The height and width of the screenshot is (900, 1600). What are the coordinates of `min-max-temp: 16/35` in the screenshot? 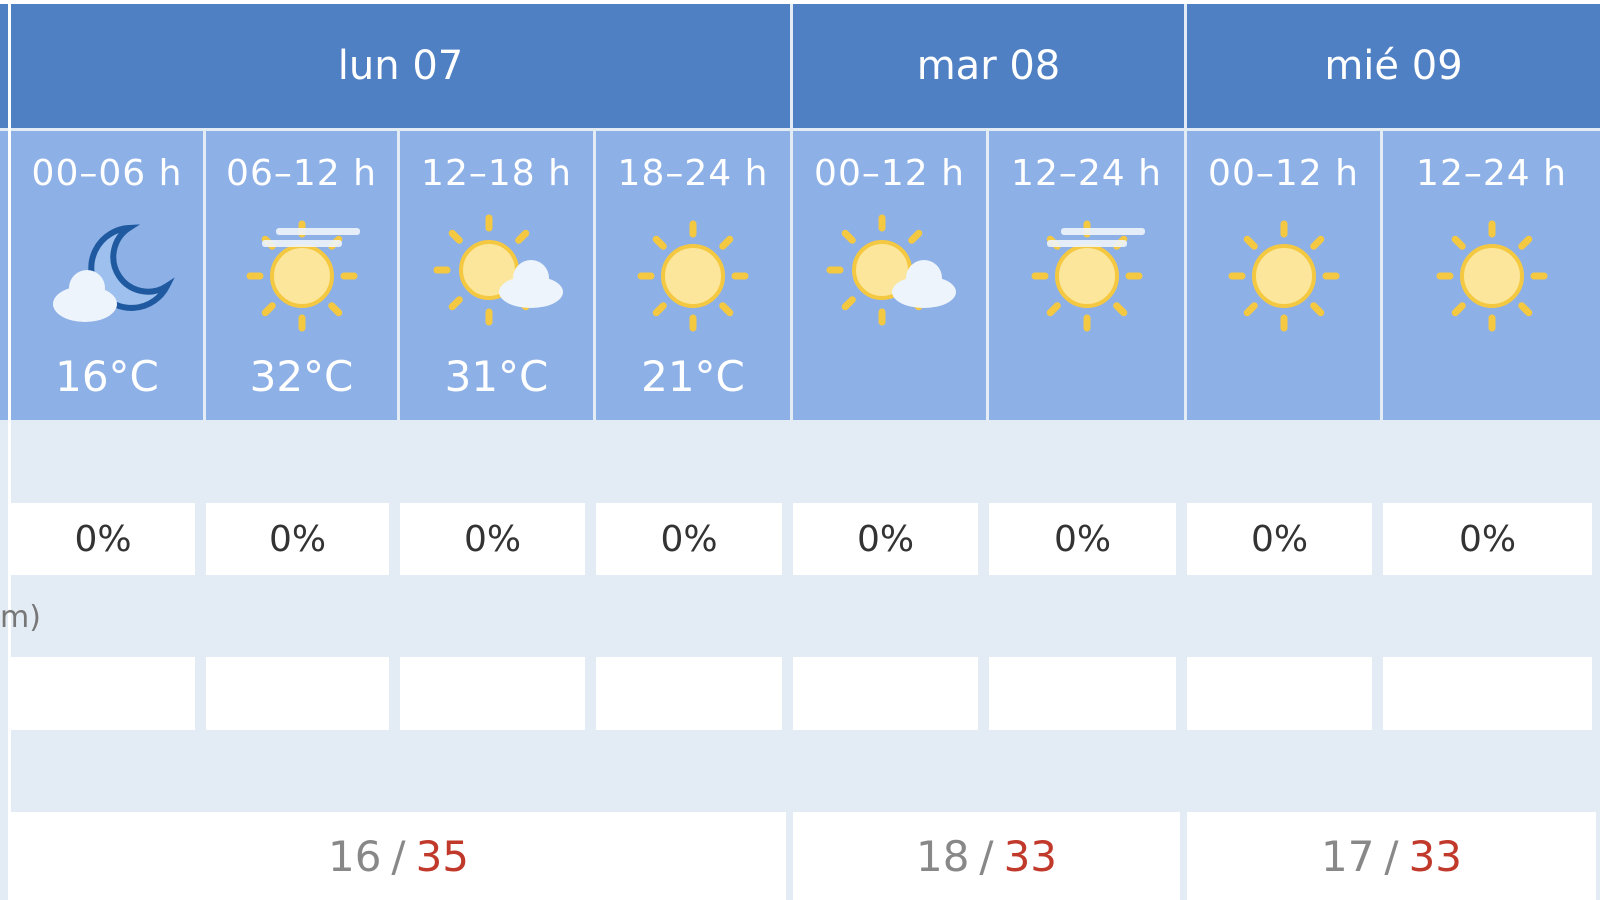 It's located at (398, 856).